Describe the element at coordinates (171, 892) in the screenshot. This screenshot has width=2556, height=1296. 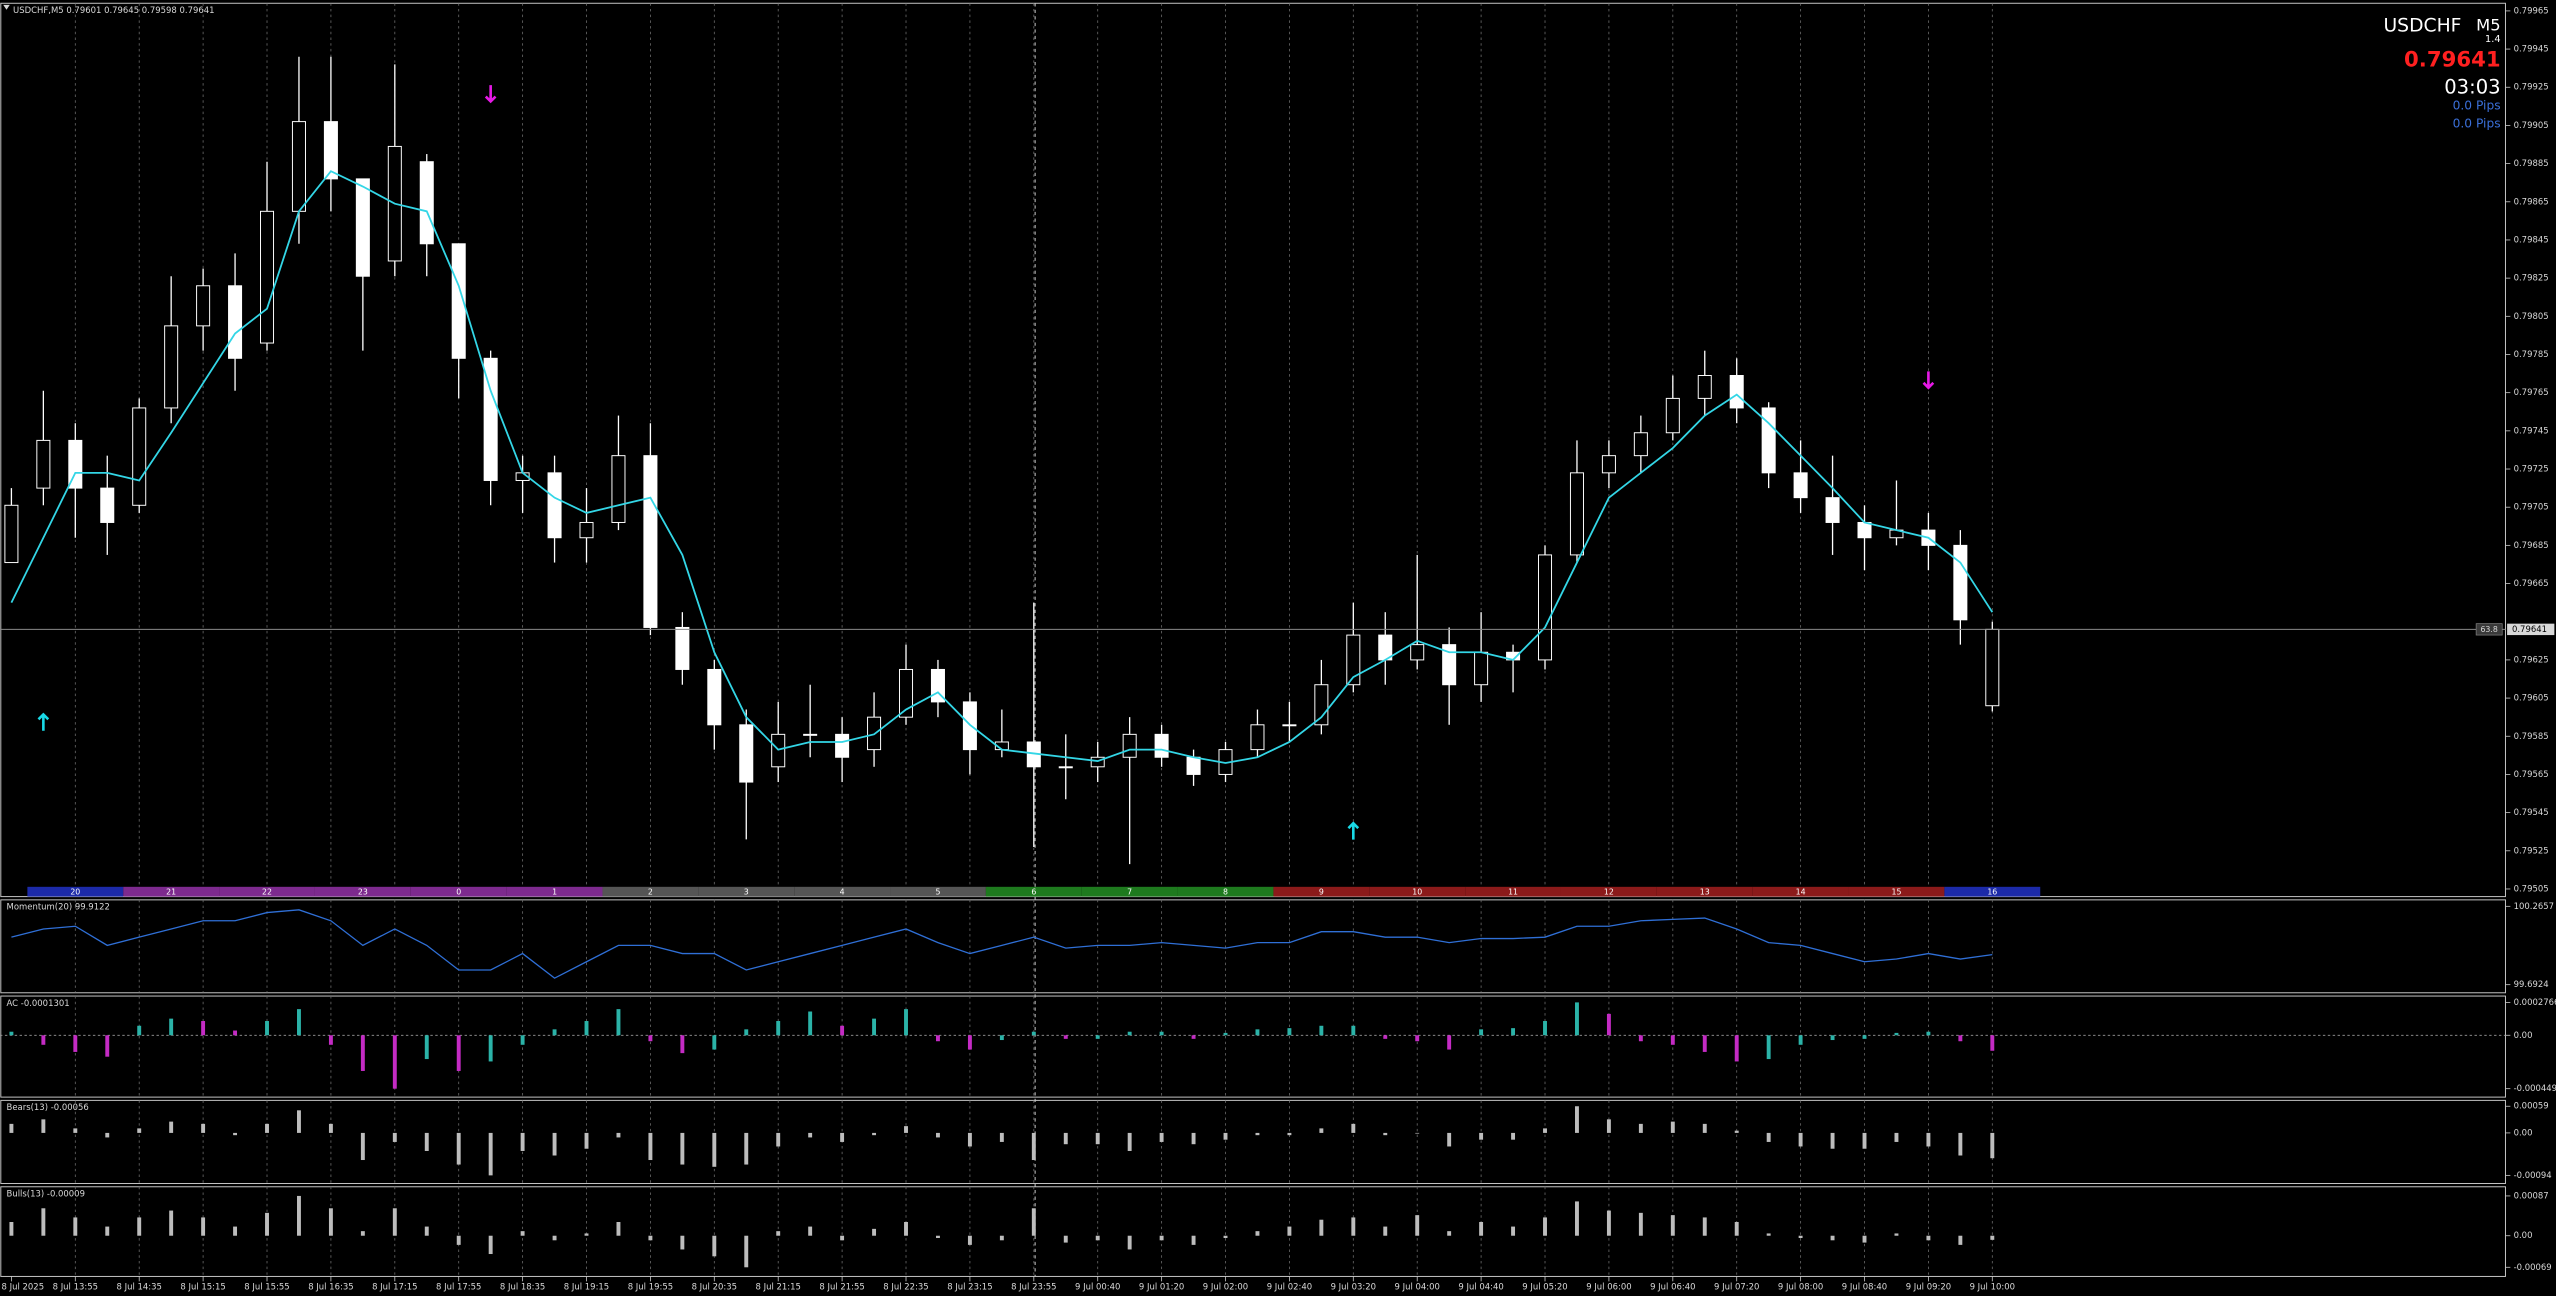
I see `session-hour: 21` at that location.